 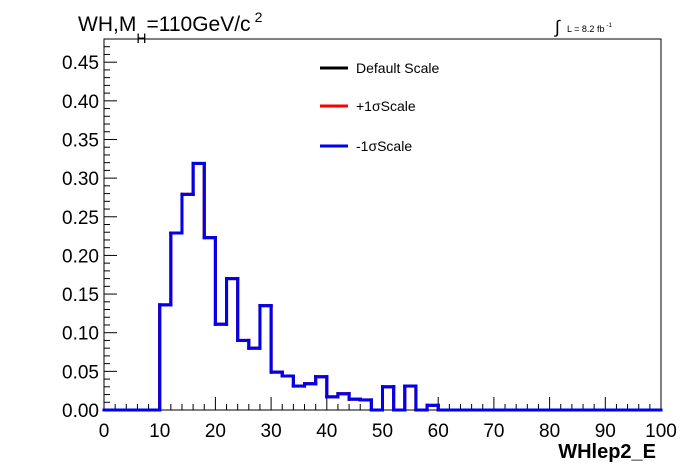 I want to click on y-tick-label: 0.45, so click(x=80, y=63).